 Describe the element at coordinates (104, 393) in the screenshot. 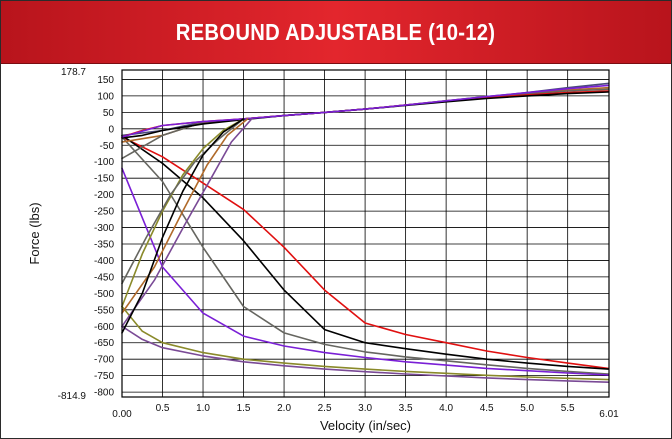

I see `y-tick-label: -800` at that location.